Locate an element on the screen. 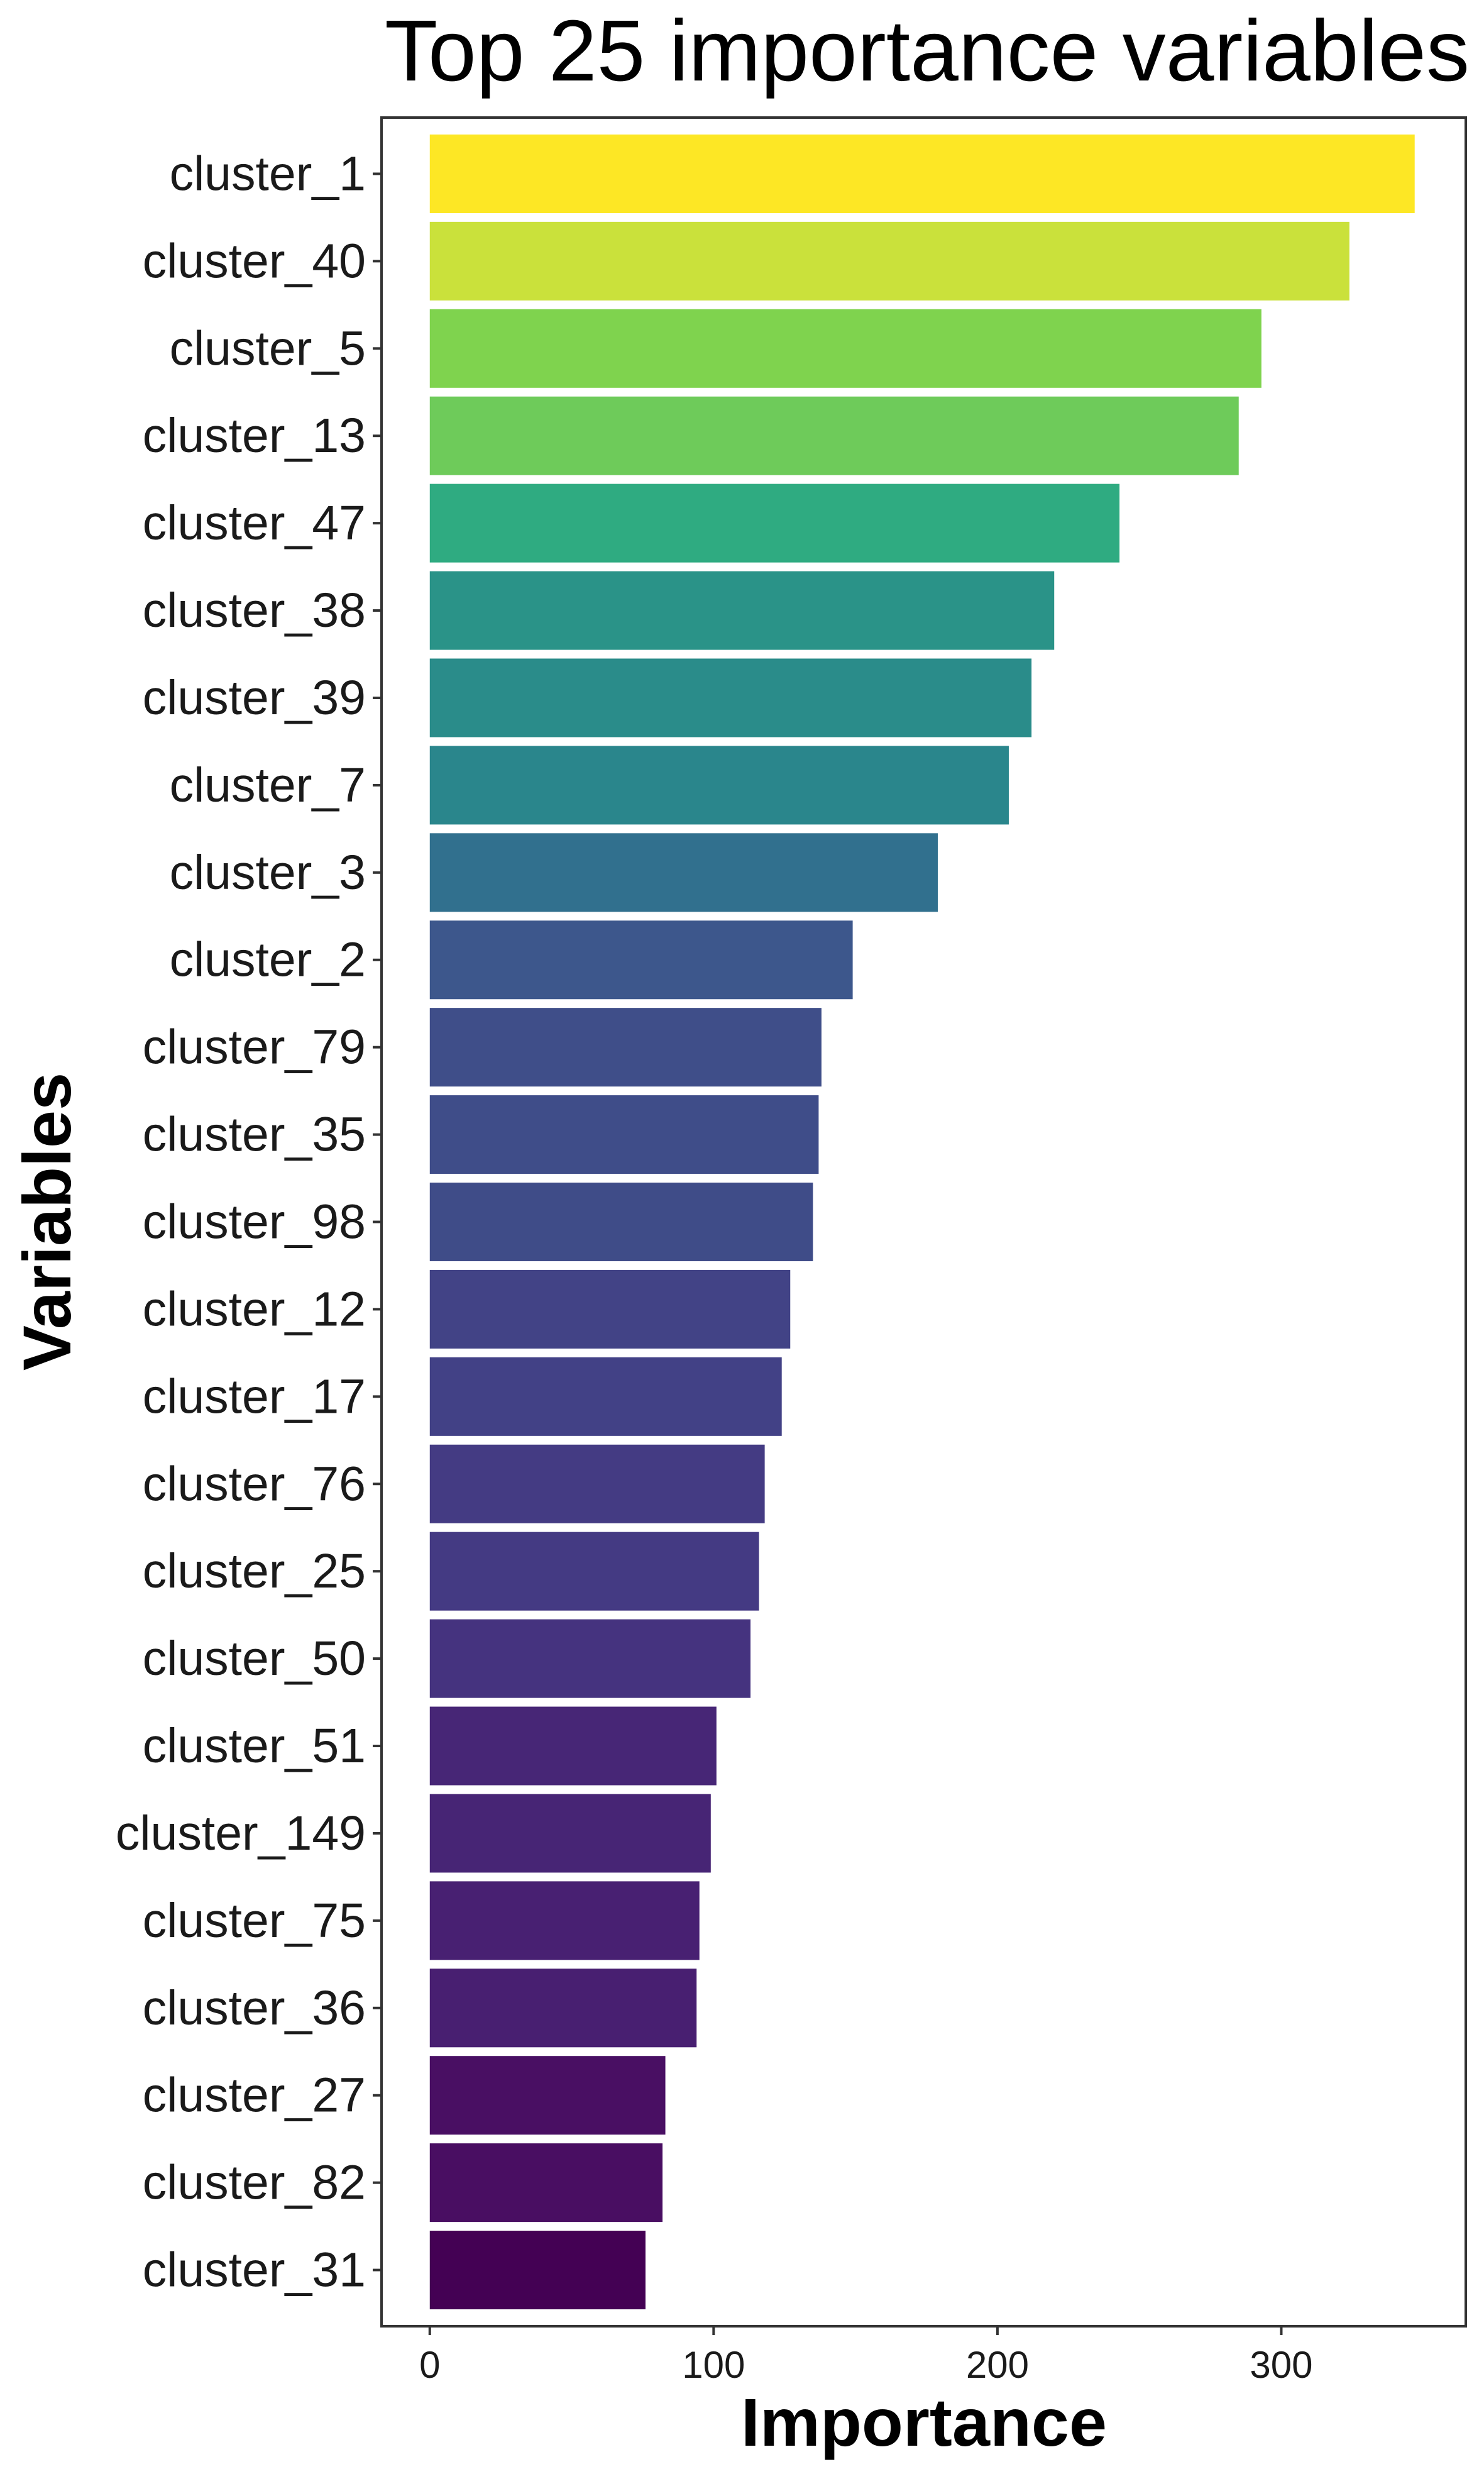 This screenshot has width=1484, height=2474. y-tick-label: cluster_98 is located at coordinates (254, 1222).